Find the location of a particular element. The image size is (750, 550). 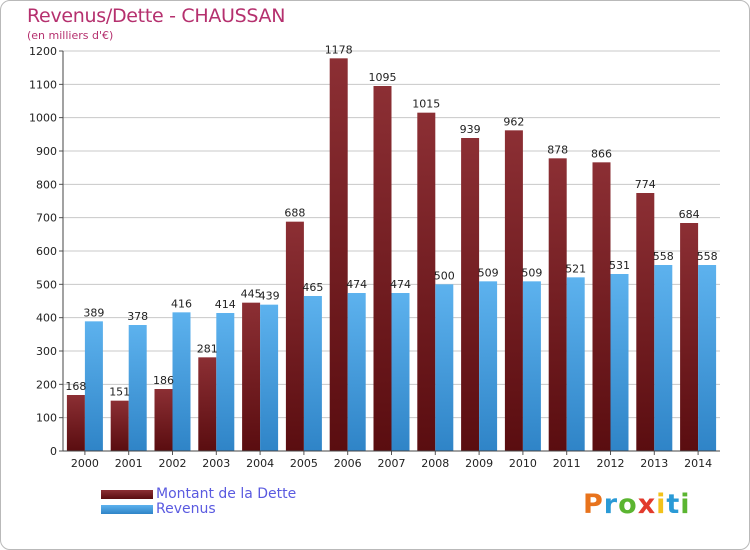

y-tick-label: 600 is located at coordinates (46, 251).